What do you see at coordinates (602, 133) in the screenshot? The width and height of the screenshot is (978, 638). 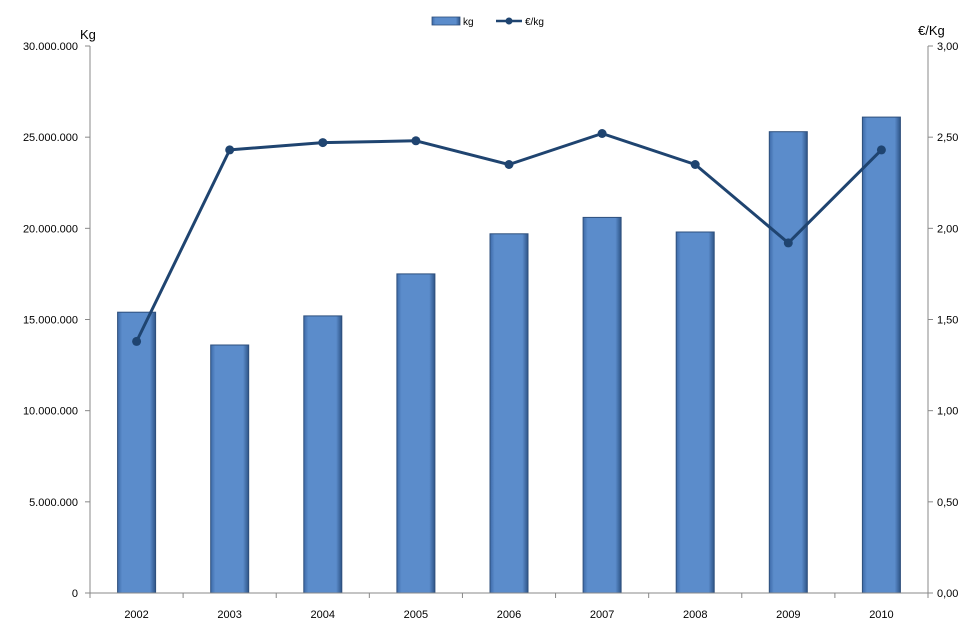 I see `price-point-2007` at bounding box center [602, 133].